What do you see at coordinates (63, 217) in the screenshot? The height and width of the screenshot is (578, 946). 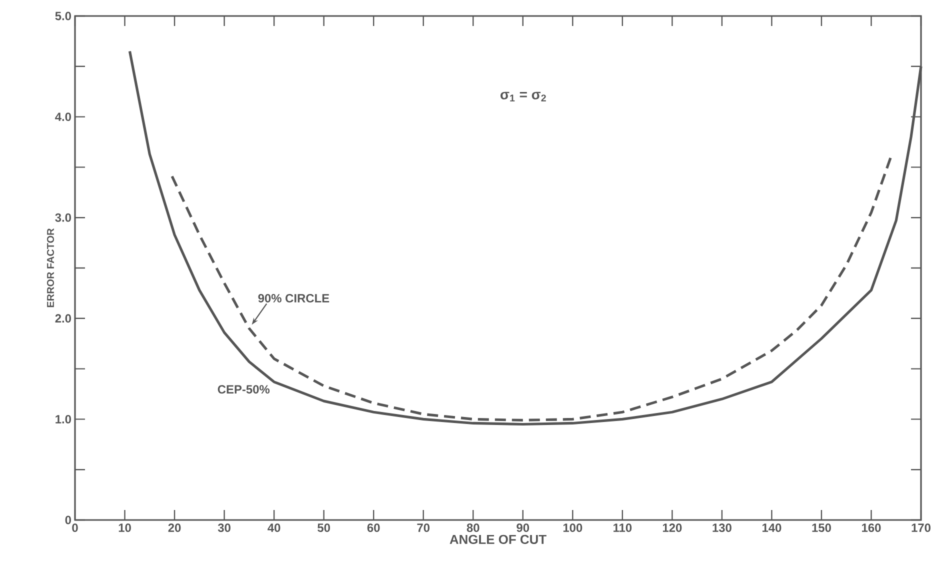 I see `y-tick-label: 3.0` at bounding box center [63, 217].